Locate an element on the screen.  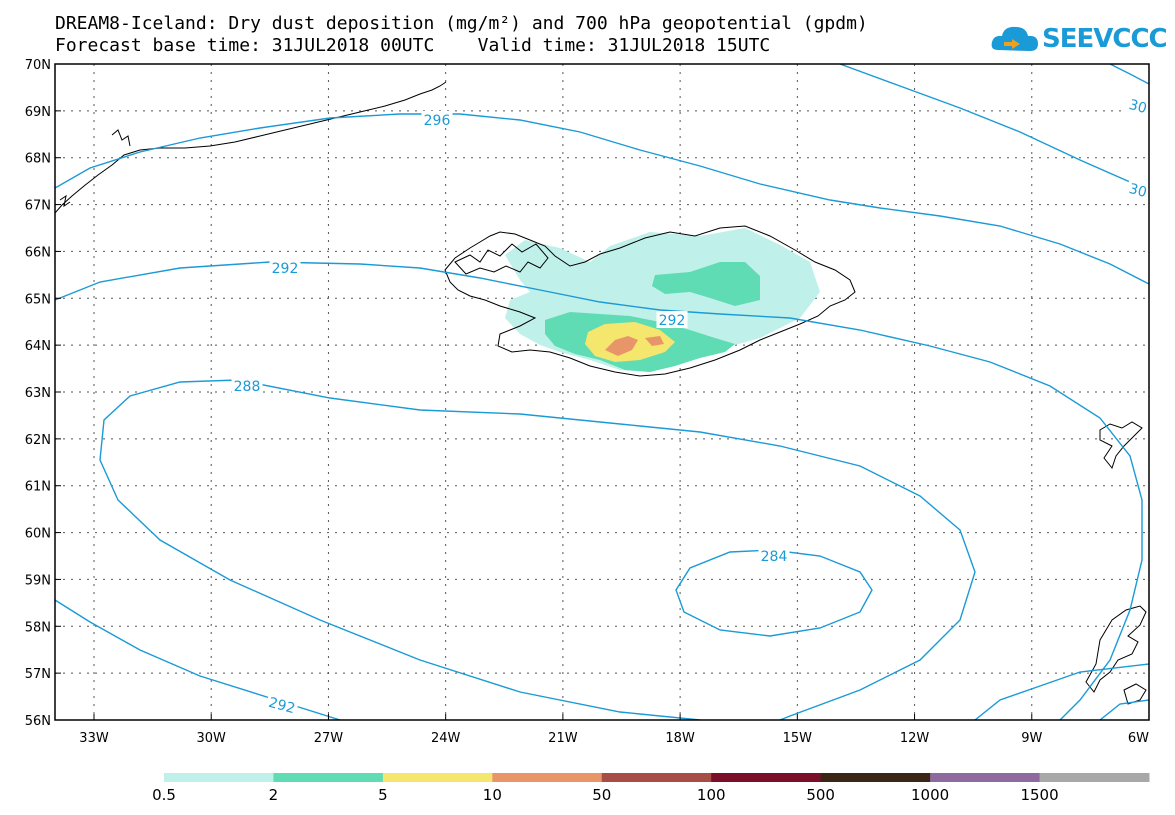
lat-label: 65N is located at coordinates (38, 299).